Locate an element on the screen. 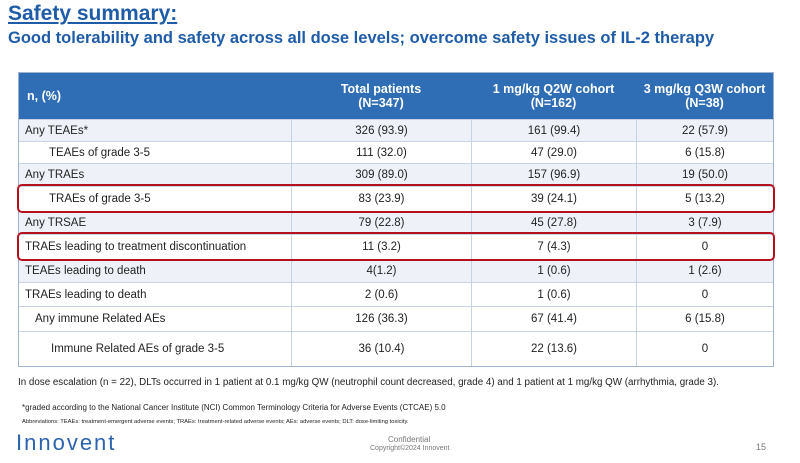  row-label: TEAEs leading to death is located at coordinates (85, 271).